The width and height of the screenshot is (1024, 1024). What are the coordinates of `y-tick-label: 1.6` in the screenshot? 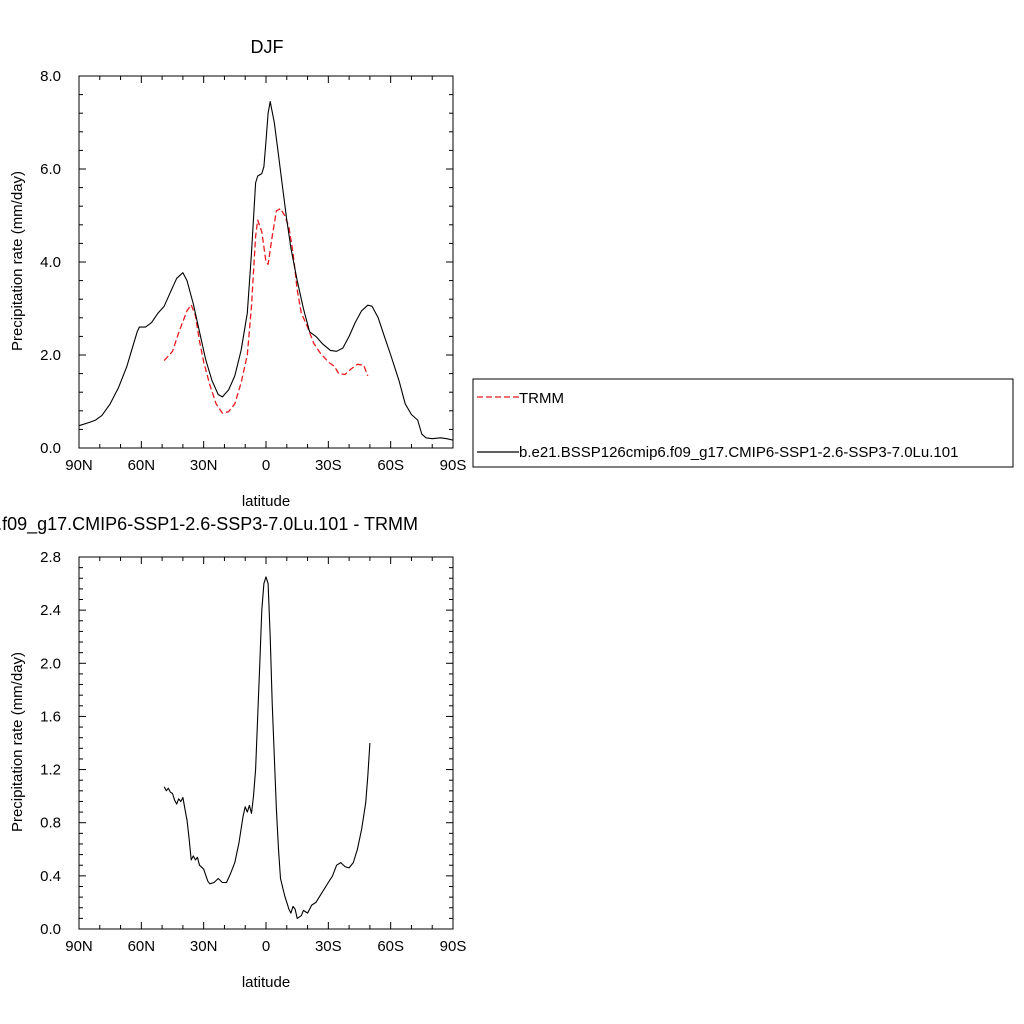 It's located at (50, 716).